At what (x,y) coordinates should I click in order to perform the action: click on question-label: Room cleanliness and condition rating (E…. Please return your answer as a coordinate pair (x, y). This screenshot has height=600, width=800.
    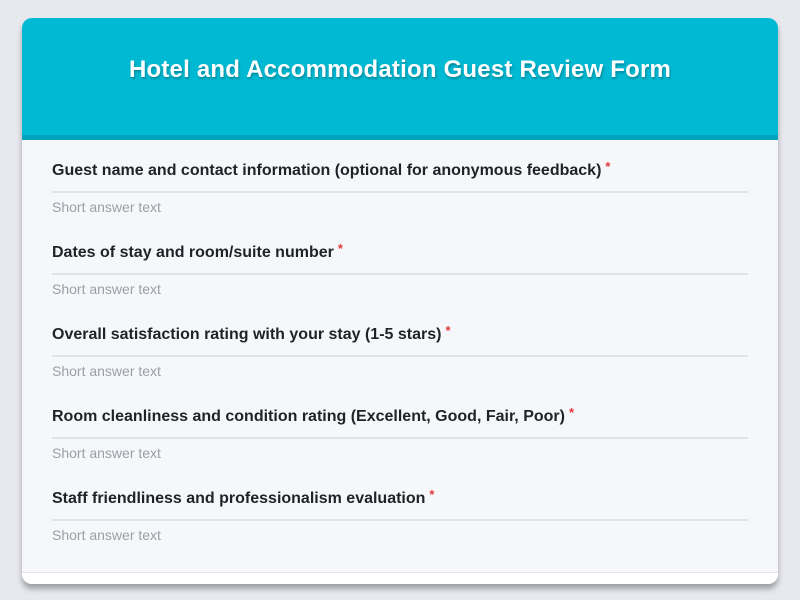
    Looking at the image, I should click on (308, 416).